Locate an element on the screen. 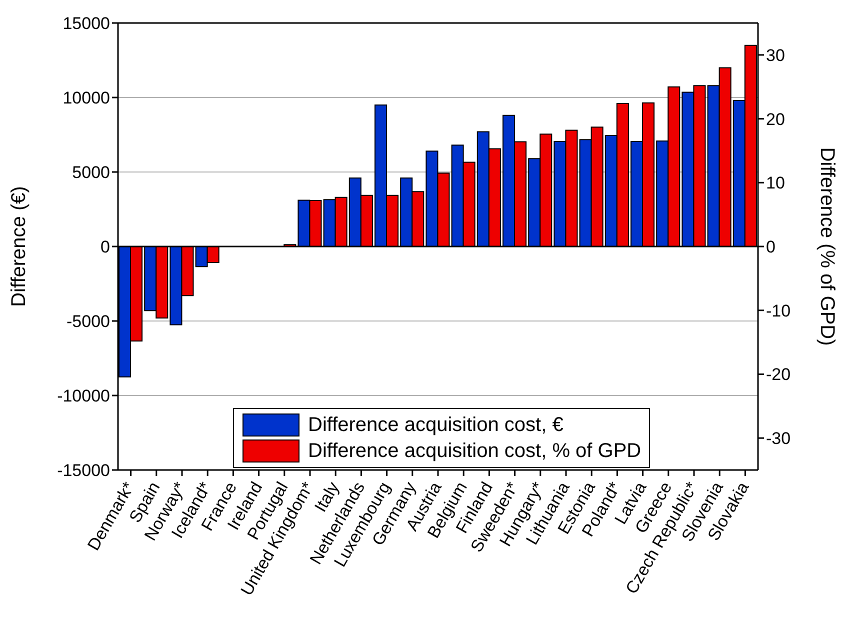 The image size is (846, 628). y-axis-title: Difference (€) is located at coordinates (19, 246).